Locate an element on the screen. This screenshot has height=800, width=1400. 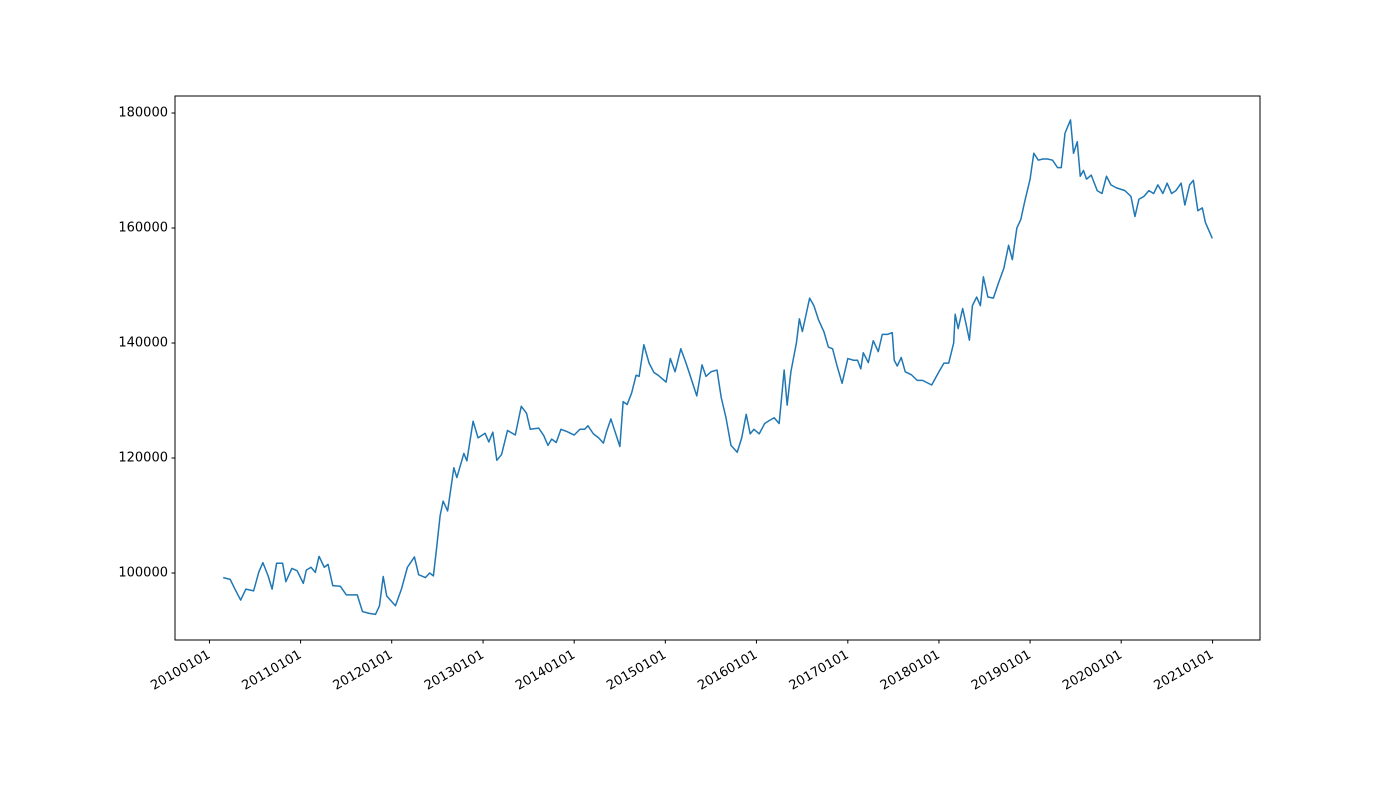
x-tick-label: 20170101 is located at coordinates (819, 671).